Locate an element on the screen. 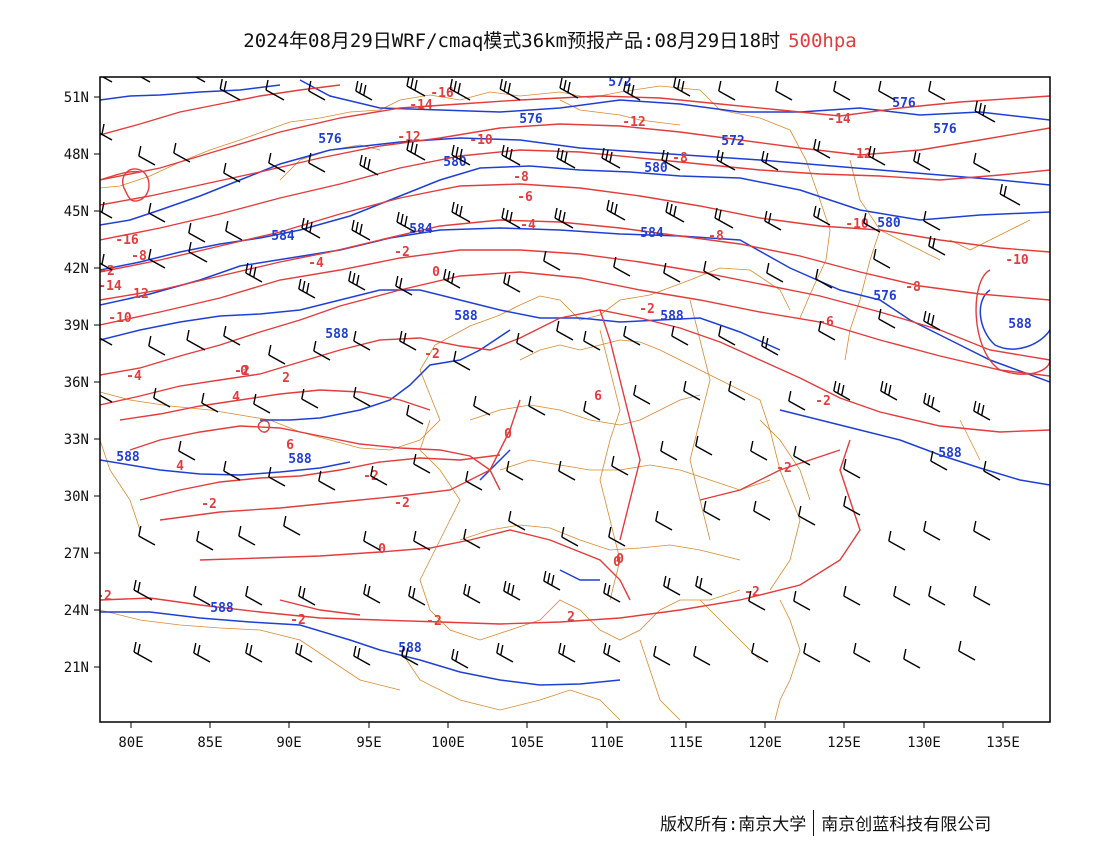 Image resolution: width=1100 pixels, height=850 pixels. y-tick-label: 21N is located at coordinates (76, 668).